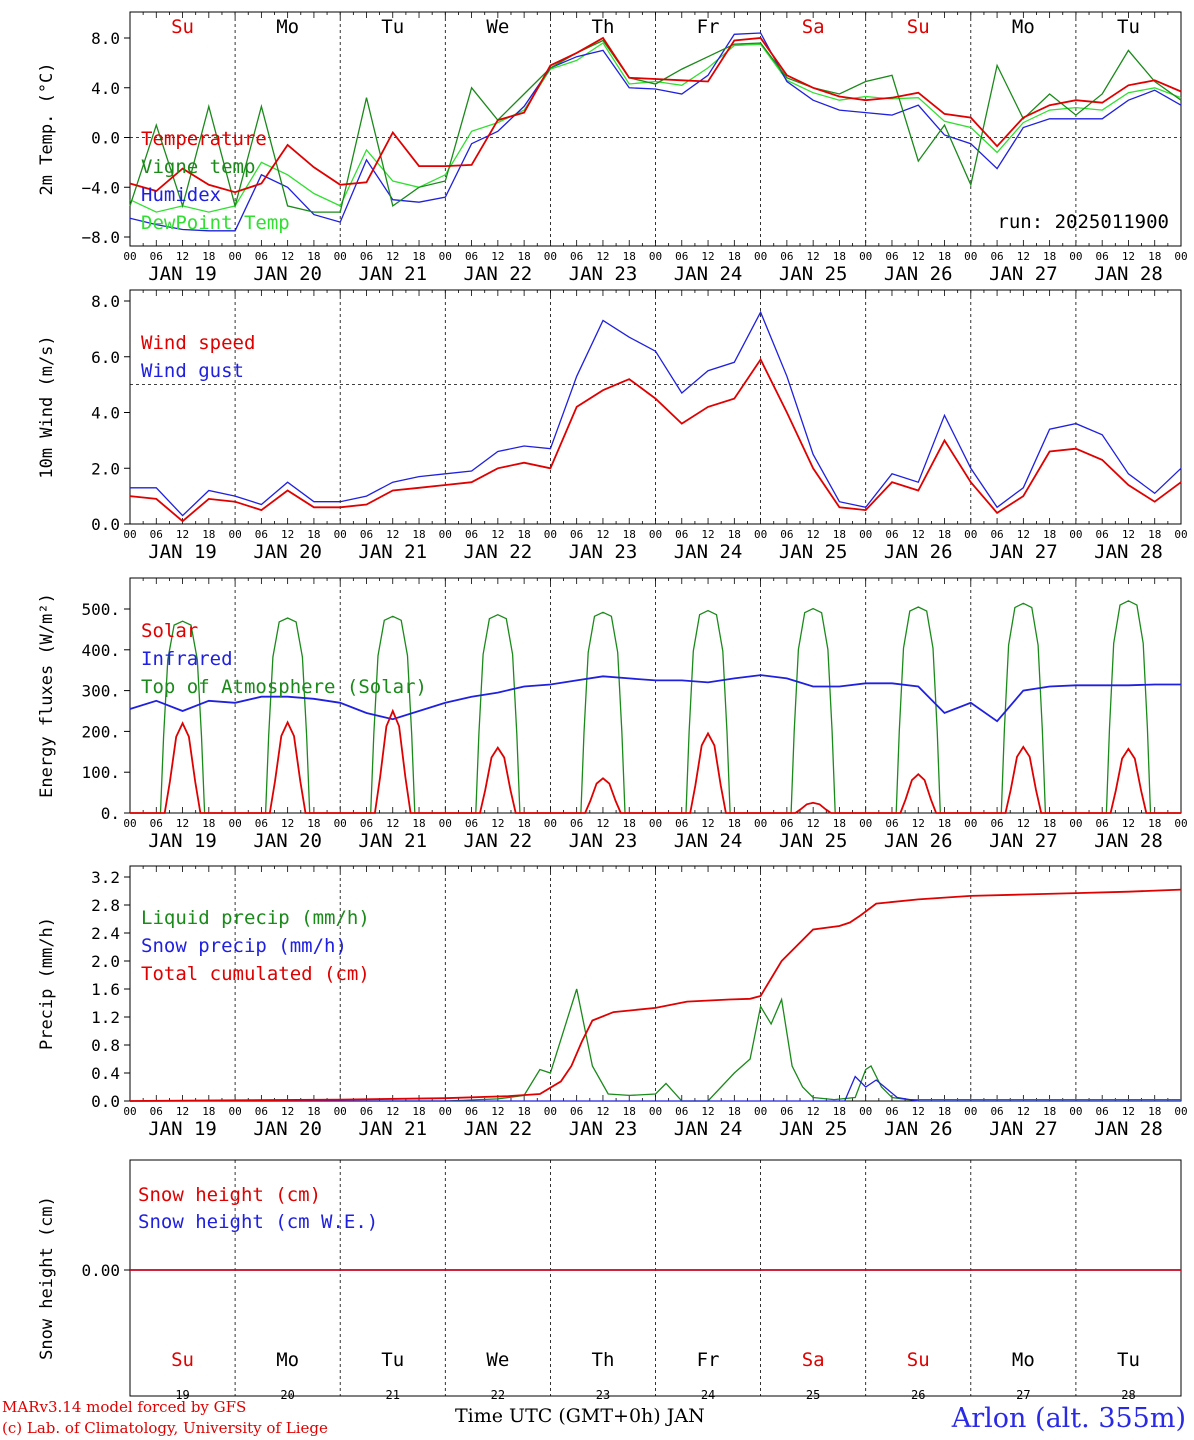 Image resolution: width=1194 pixels, height=1440 pixels. Describe the element at coordinates (393, 1395) in the screenshot. I see `day-number-label: 21` at that location.